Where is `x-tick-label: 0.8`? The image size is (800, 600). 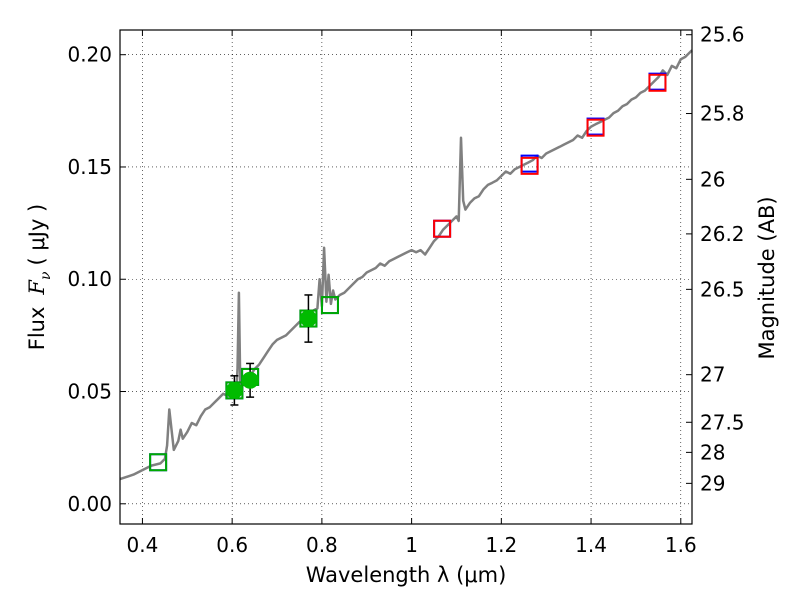 x-tick-label: 0.8 is located at coordinates (322, 545).